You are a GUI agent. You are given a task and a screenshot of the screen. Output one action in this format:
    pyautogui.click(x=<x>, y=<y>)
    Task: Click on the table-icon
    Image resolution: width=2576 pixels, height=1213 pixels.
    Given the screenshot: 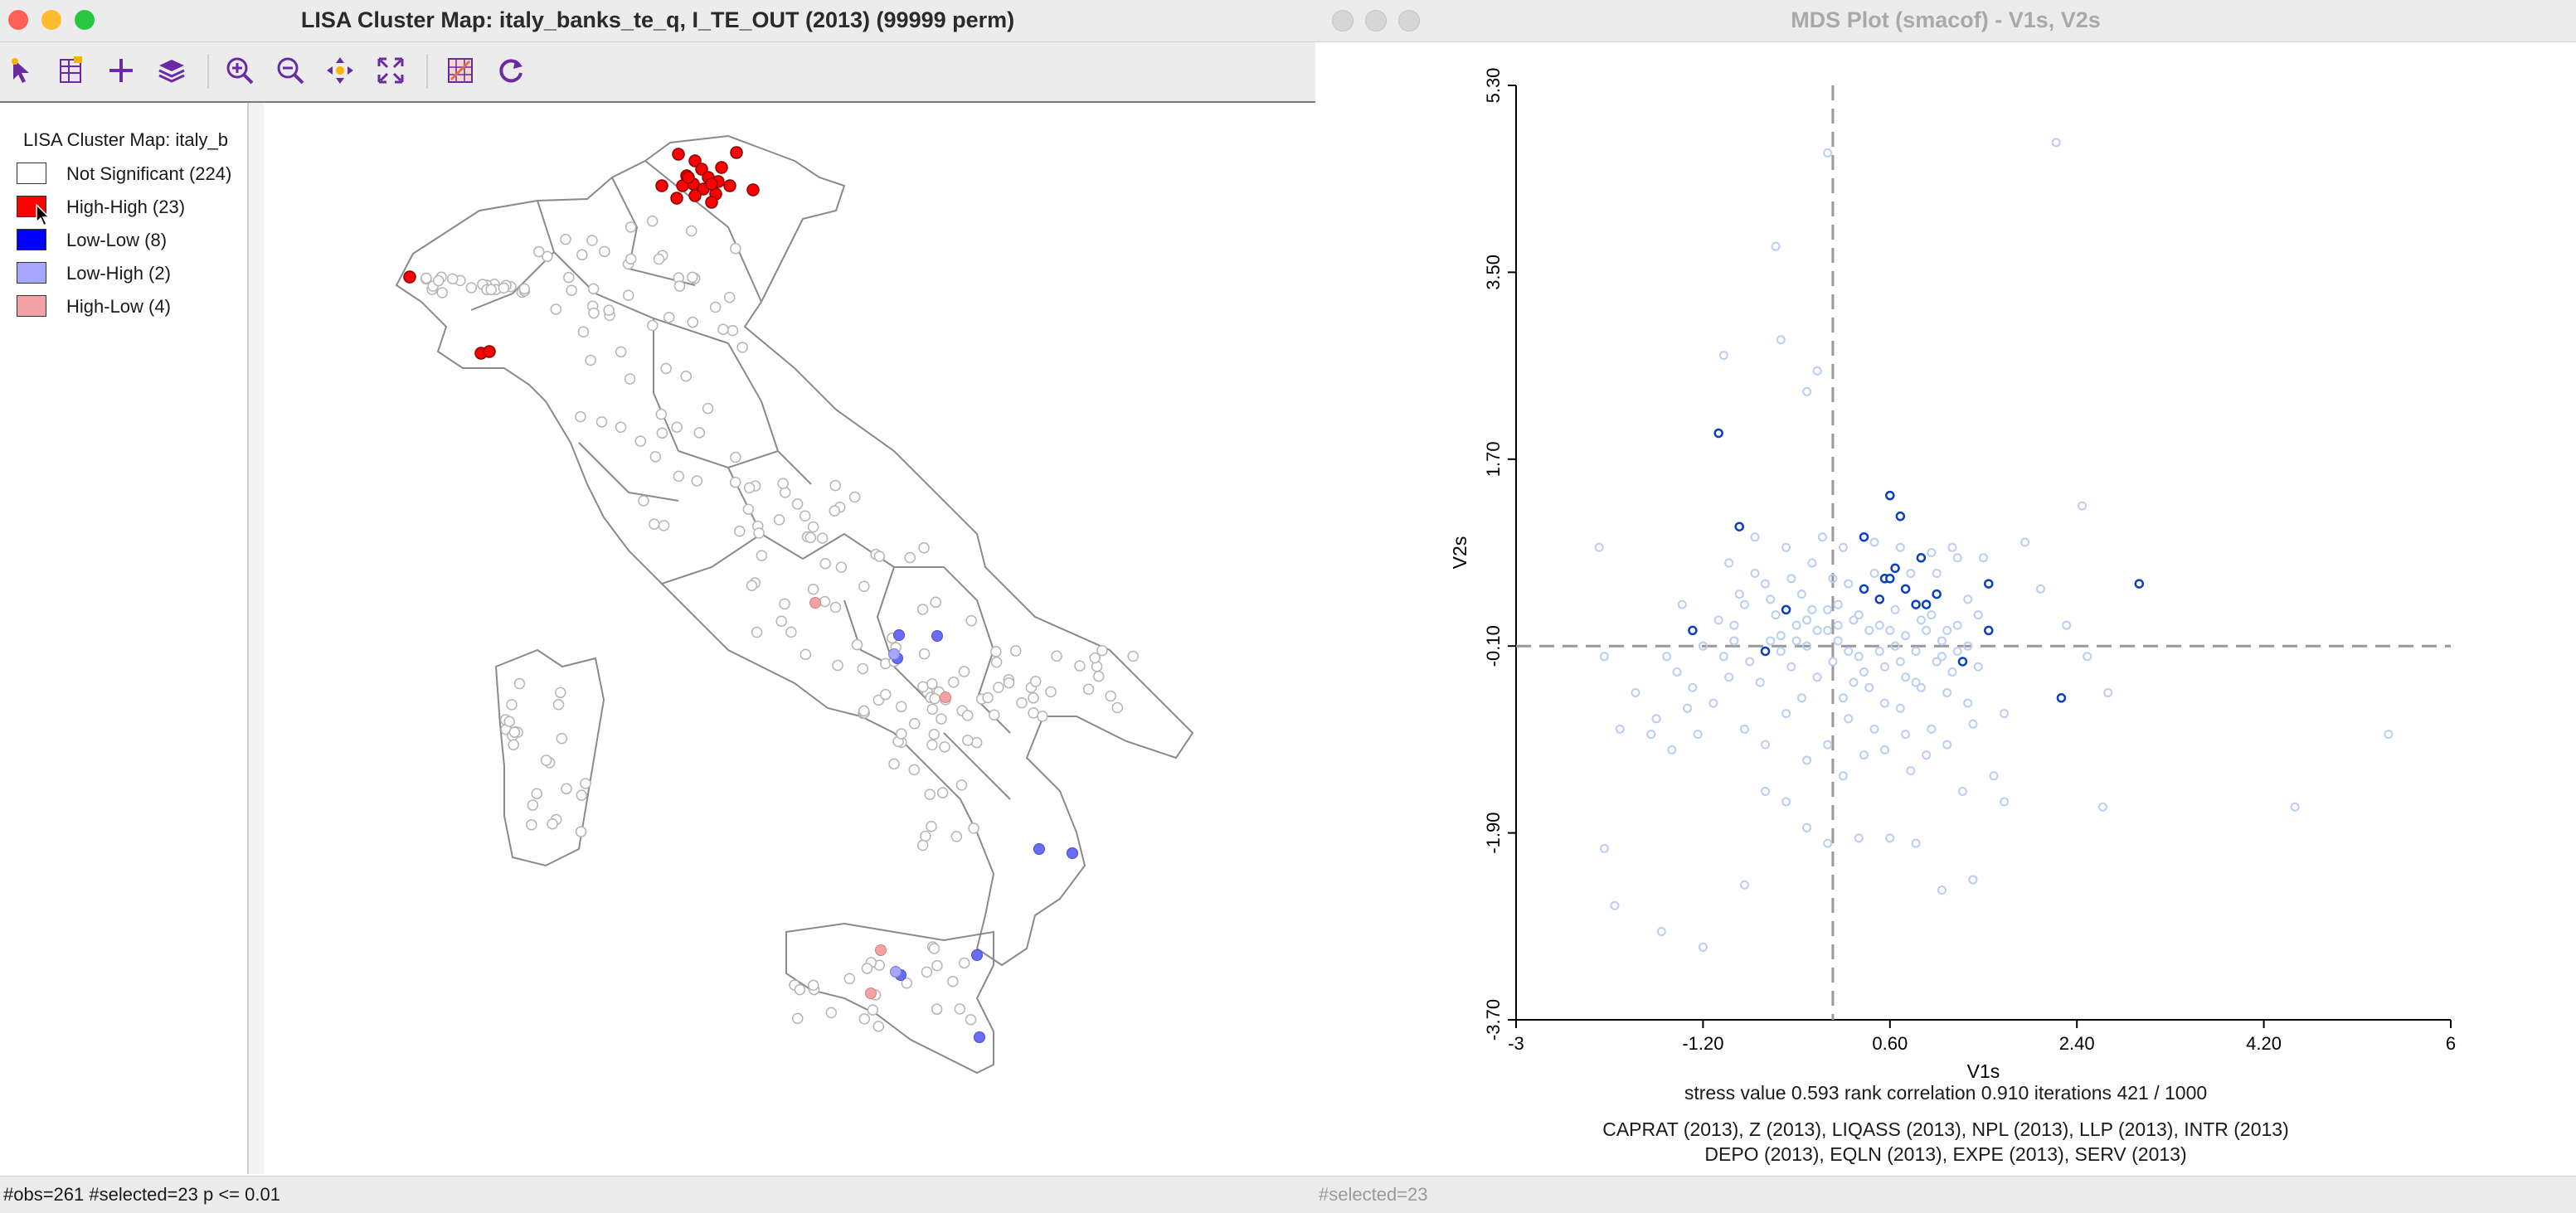 What is the action you would take?
    pyautogui.click(x=71, y=70)
    